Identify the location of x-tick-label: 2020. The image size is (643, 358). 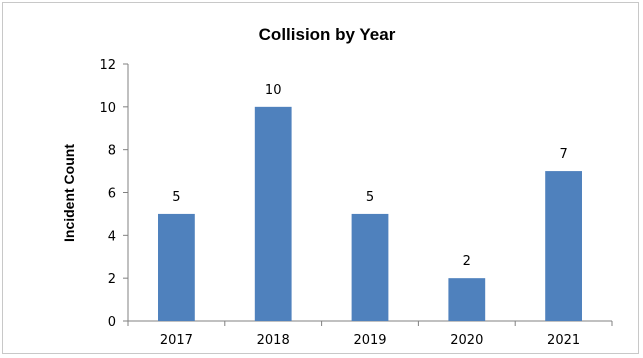
(466, 340).